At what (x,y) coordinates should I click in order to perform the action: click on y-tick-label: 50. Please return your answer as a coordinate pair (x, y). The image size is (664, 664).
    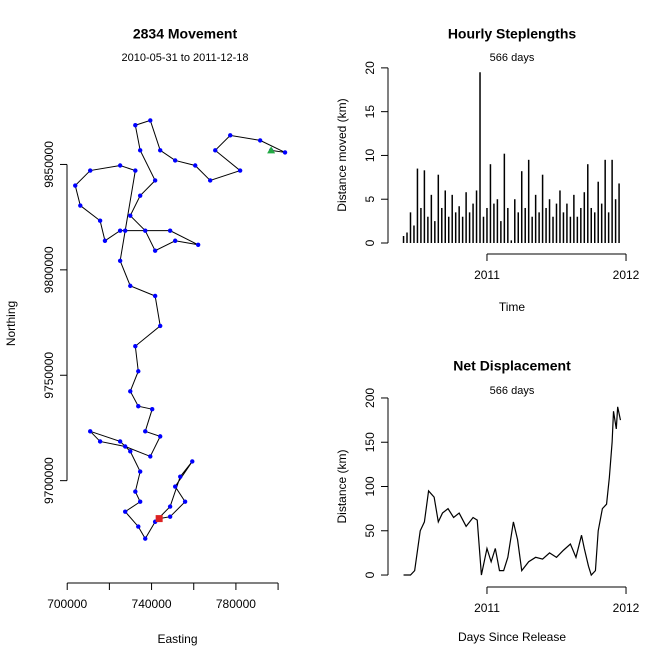
    Looking at the image, I should click on (370, 531).